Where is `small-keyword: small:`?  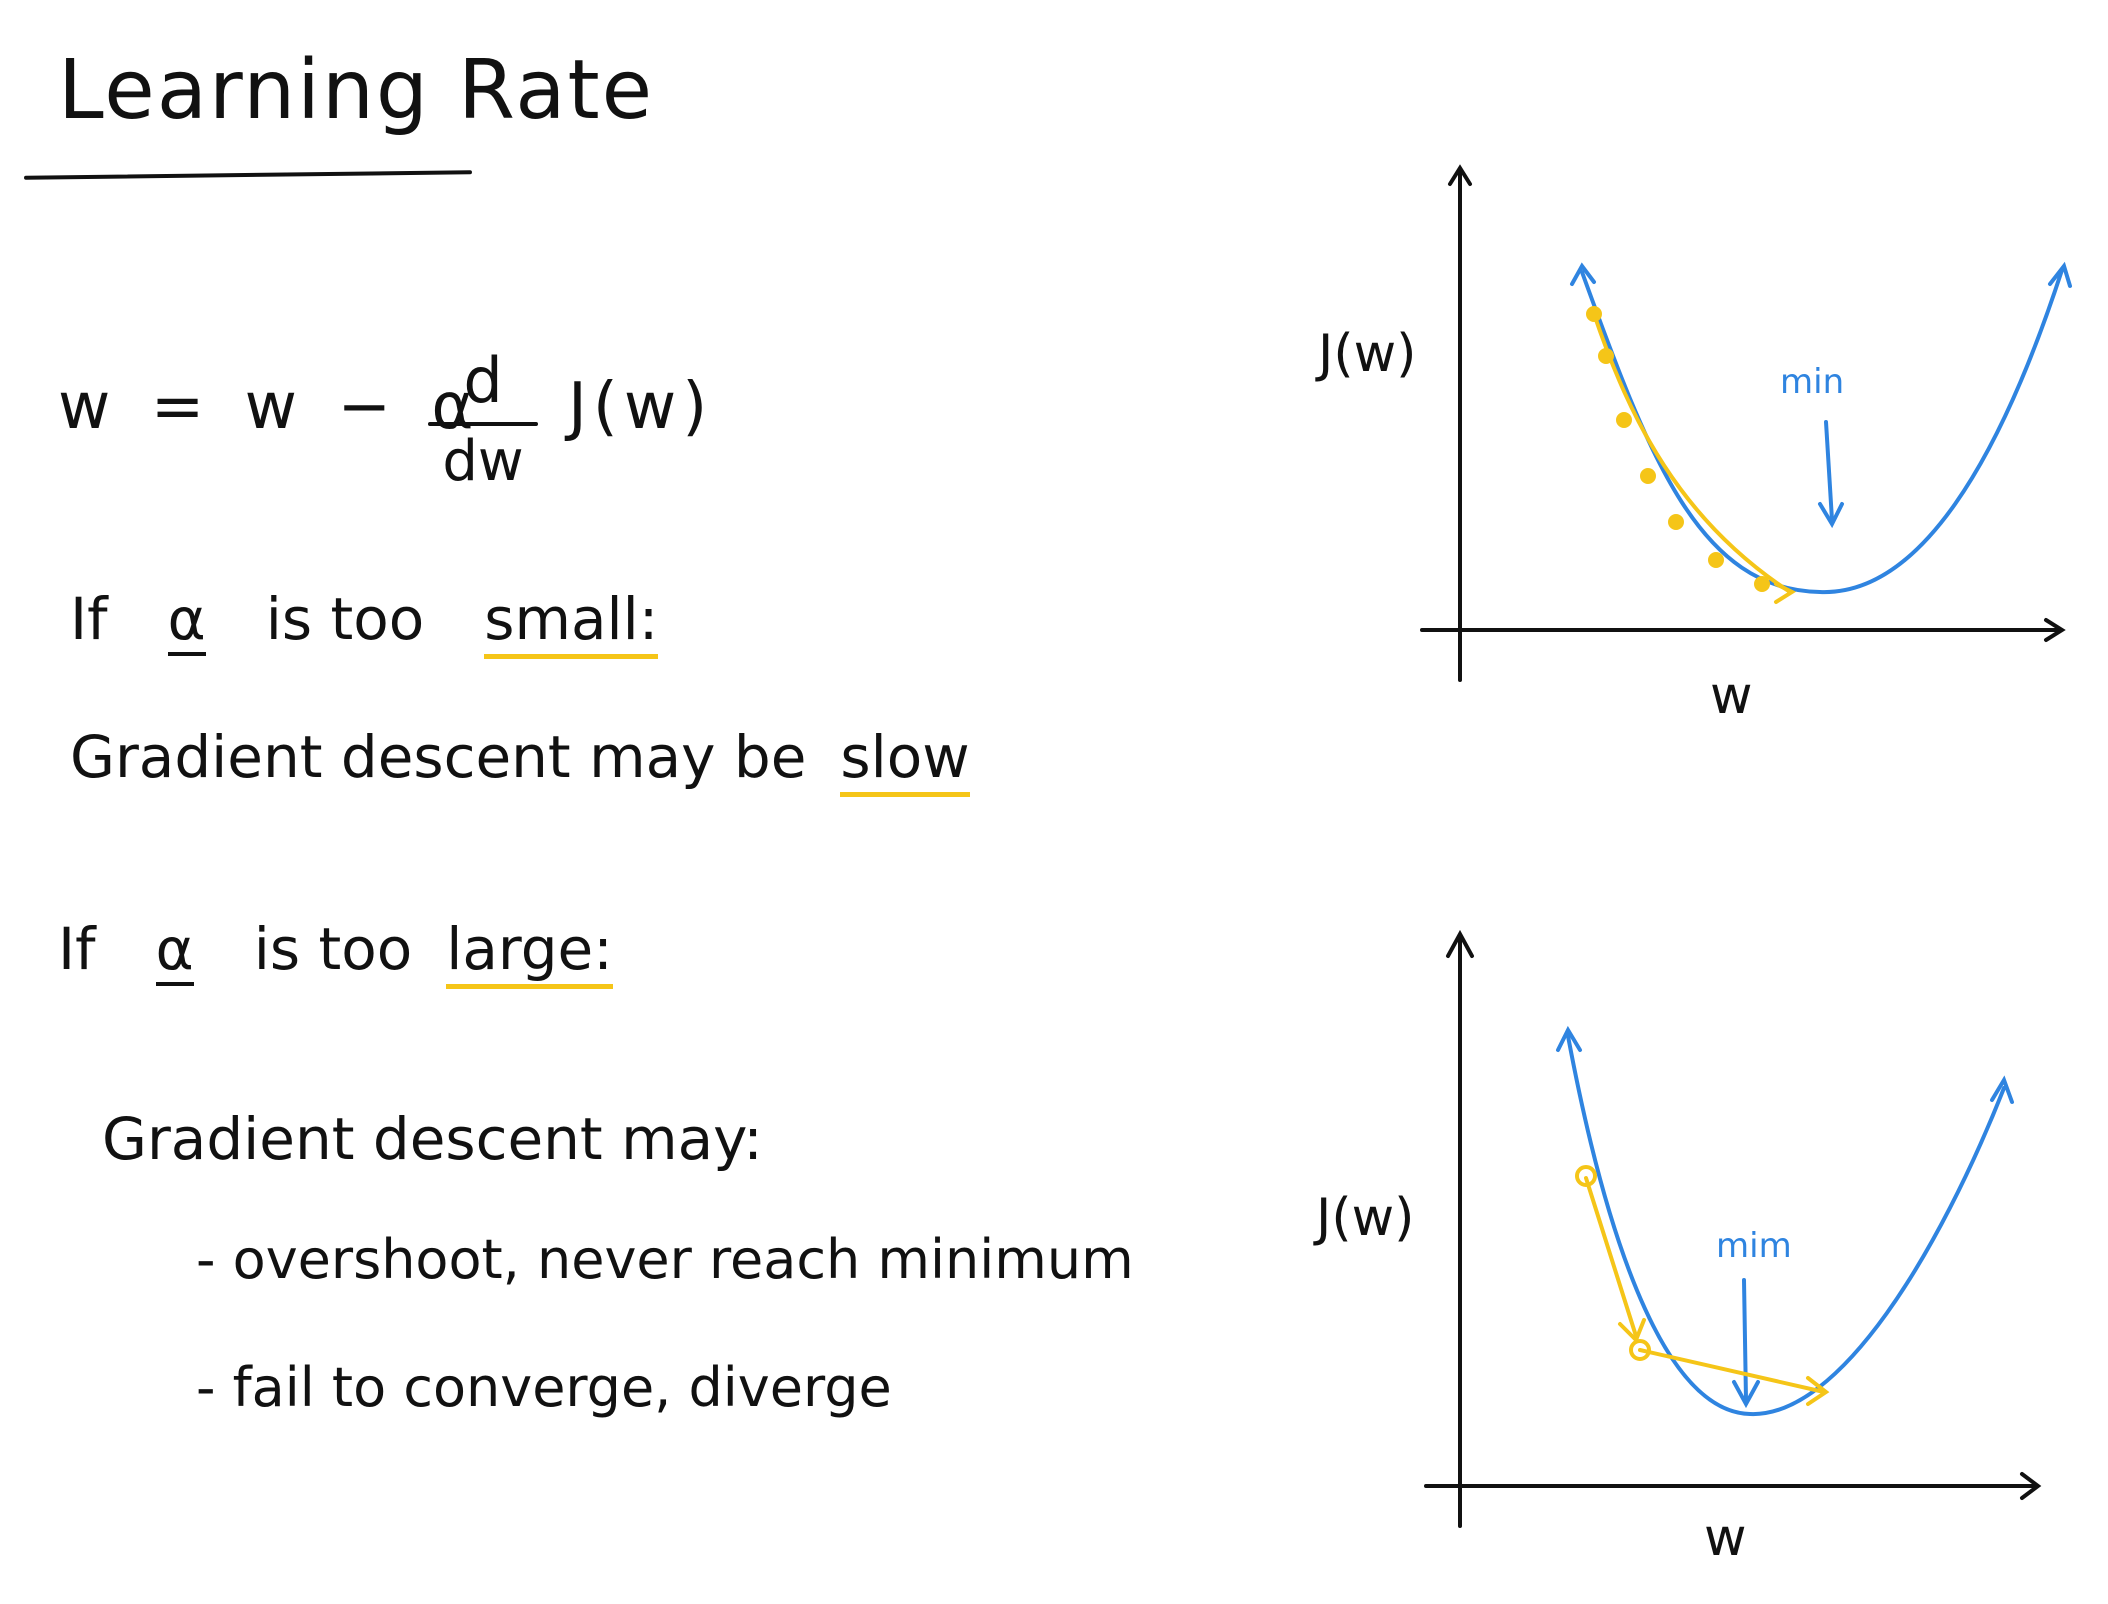
small-keyword: small: is located at coordinates (571, 624).